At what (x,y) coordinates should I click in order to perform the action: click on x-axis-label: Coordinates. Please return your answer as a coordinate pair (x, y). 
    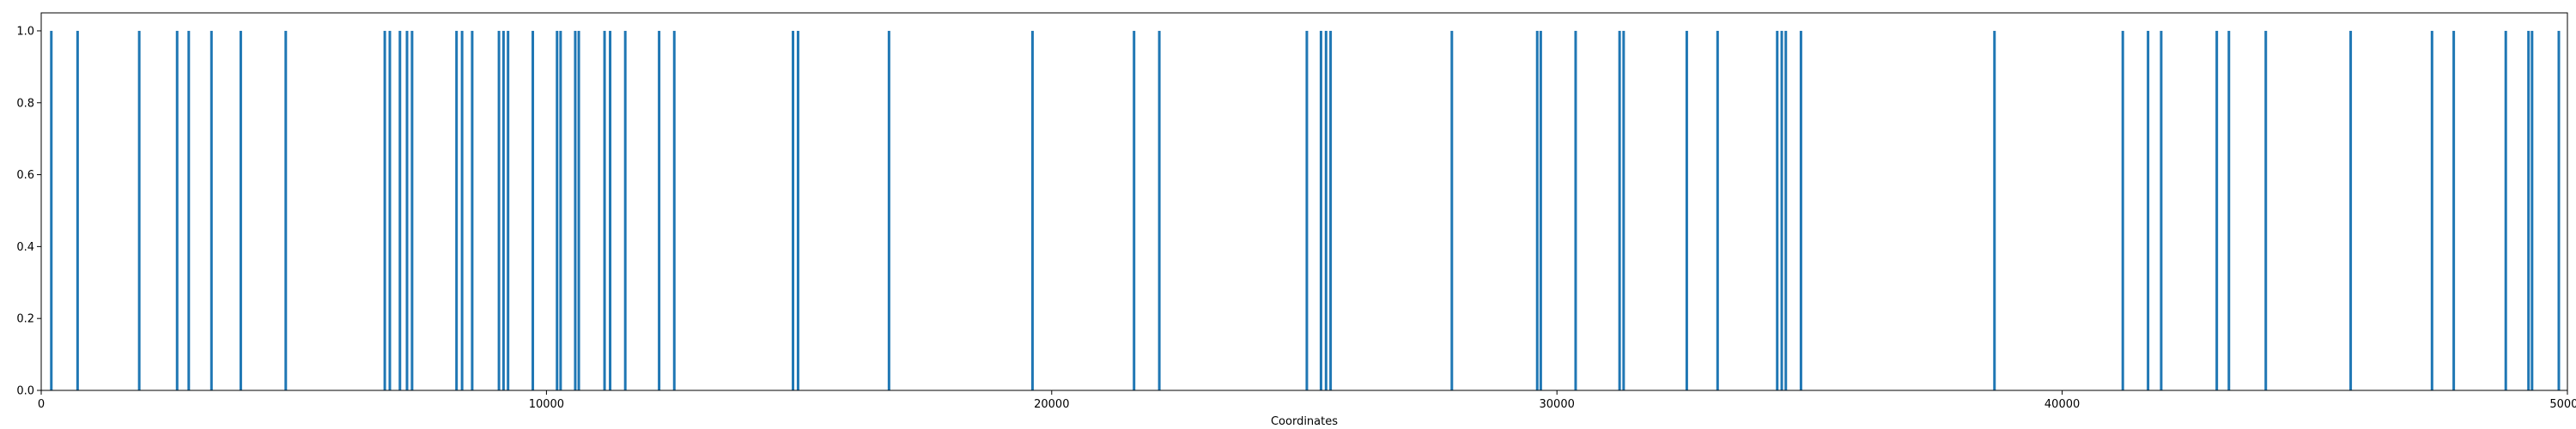
    Looking at the image, I should click on (1305, 421).